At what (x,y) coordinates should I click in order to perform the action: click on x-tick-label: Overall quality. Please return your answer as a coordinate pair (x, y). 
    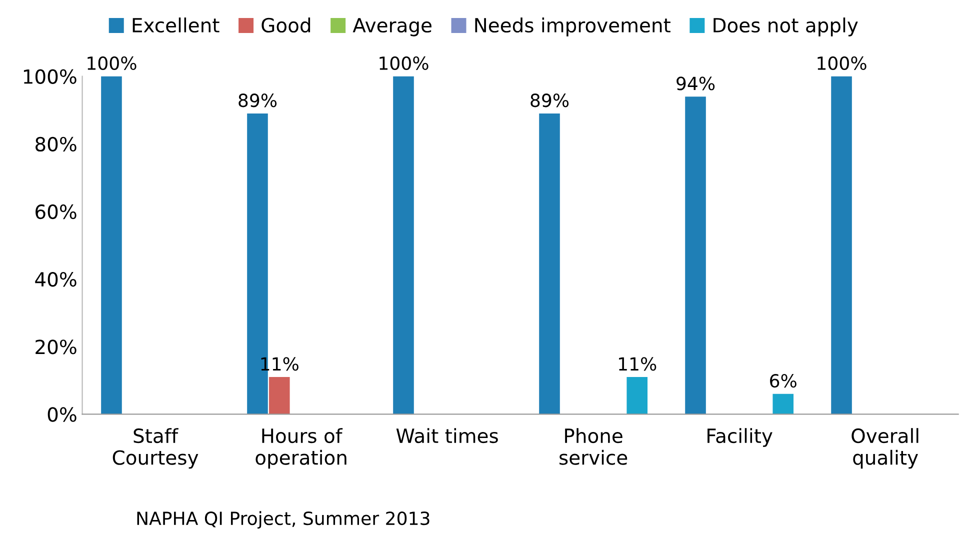
    Looking at the image, I should click on (885, 448).